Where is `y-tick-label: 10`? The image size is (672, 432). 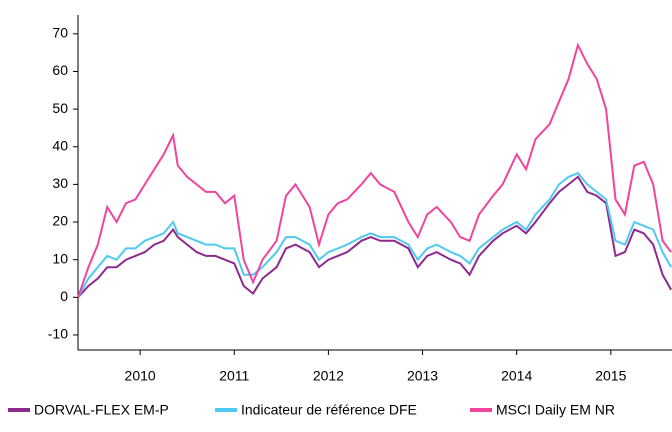 y-tick-label: 10 is located at coordinates (60, 258).